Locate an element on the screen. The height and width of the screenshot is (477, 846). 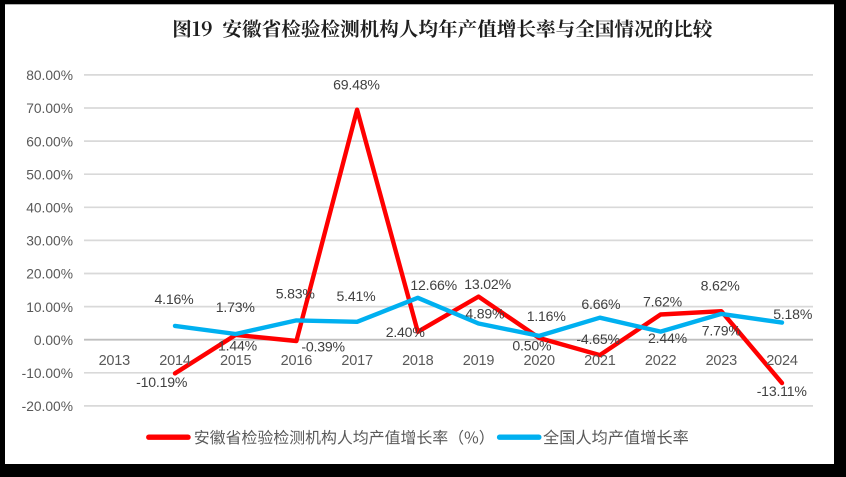
svg-text: -10.19% is located at coordinates (162, 382).